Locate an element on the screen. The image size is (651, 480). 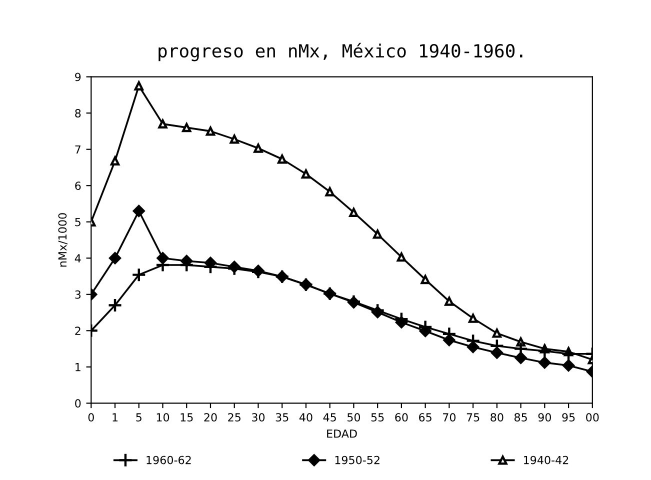
x-tick-label: 20 is located at coordinates (210, 417).